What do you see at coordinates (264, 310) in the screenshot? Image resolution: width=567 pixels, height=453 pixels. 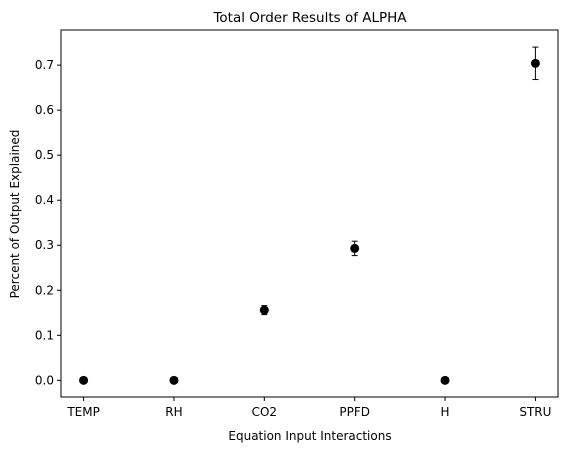 I see `data-point-co2` at bounding box center [264, 310].